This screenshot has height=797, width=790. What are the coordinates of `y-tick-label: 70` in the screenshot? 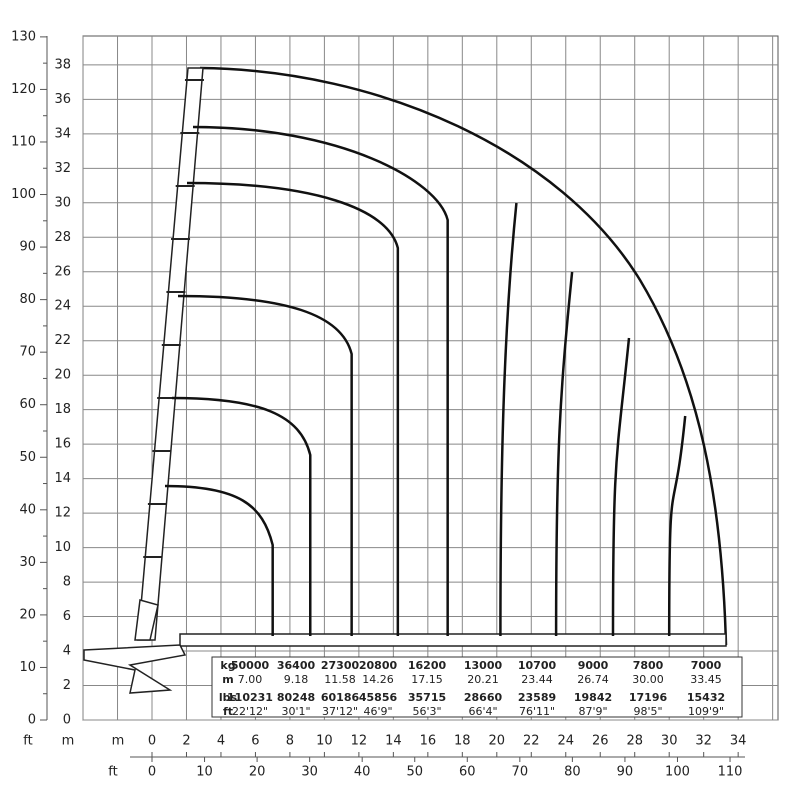 It's located at (27, 352).